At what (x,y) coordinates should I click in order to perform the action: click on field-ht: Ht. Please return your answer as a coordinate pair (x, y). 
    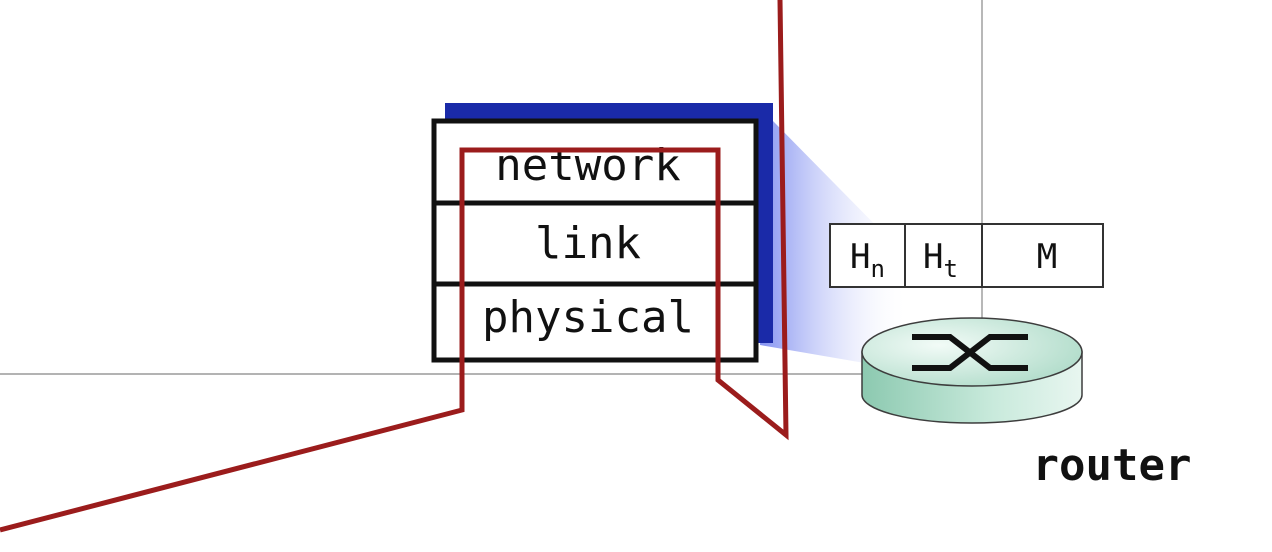
    Looking at the image, I should click on (940, 260).